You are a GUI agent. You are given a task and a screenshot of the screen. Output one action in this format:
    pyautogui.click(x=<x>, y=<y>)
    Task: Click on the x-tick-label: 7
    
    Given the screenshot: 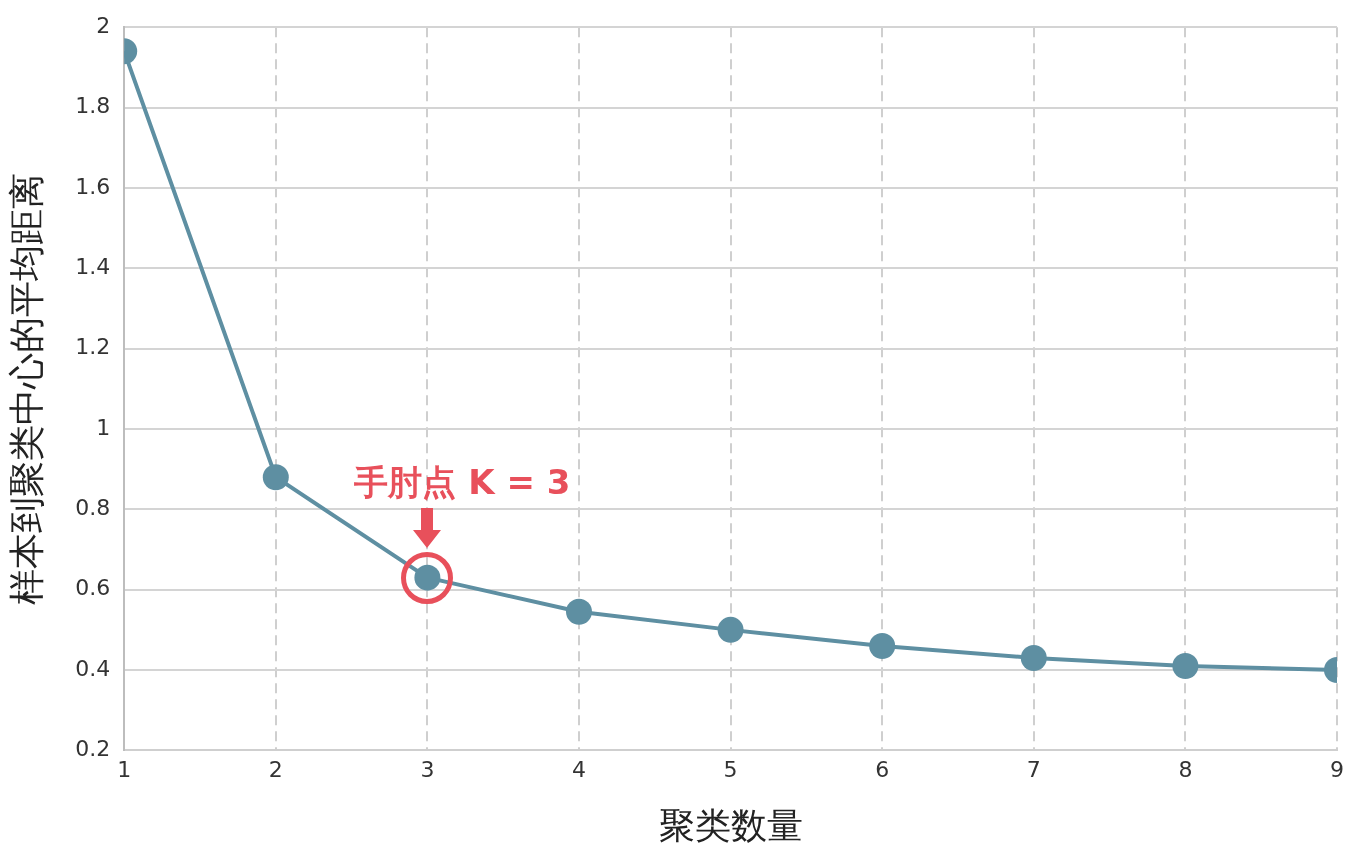 What is the action you would take?
    pyautogui.click(x=1033, y=770)
    